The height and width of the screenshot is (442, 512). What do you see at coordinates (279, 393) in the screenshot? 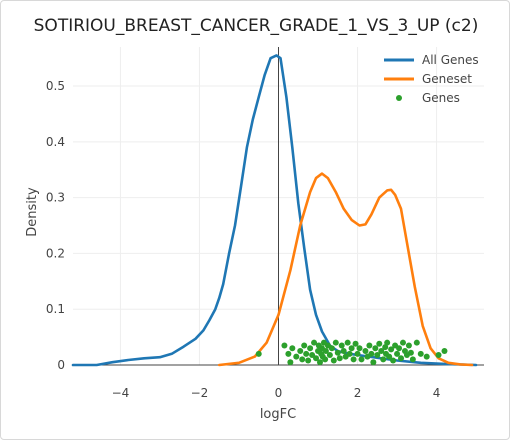
I see `x-tick-label: 0` at bounding box center [279, 393].